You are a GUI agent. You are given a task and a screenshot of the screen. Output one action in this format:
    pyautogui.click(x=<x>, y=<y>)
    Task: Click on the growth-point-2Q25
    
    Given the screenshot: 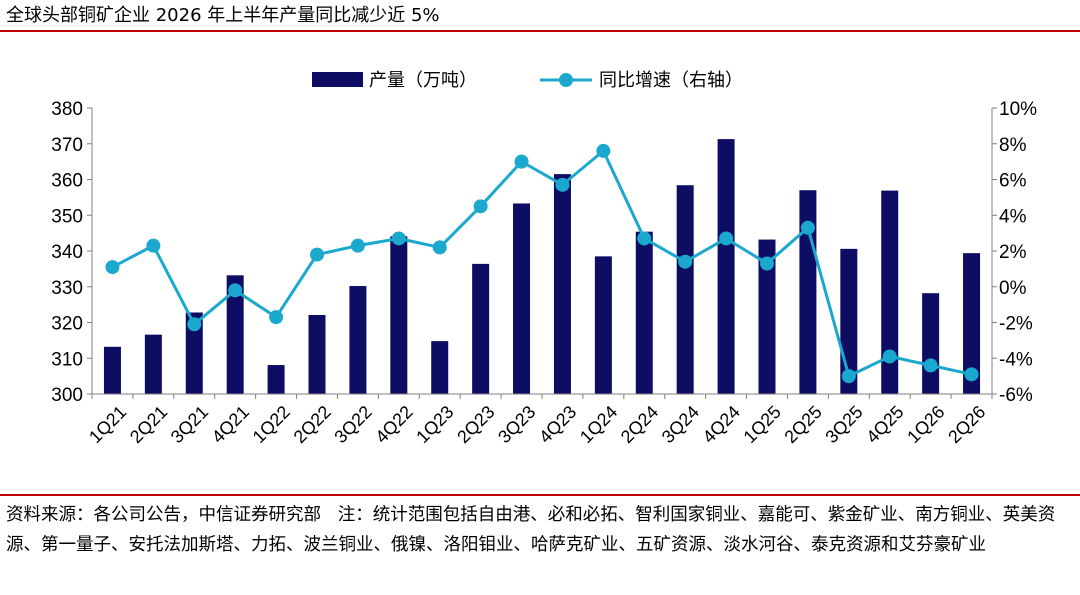 What is the action you would take?
    pyautogui.click(x=807, y=227)
    